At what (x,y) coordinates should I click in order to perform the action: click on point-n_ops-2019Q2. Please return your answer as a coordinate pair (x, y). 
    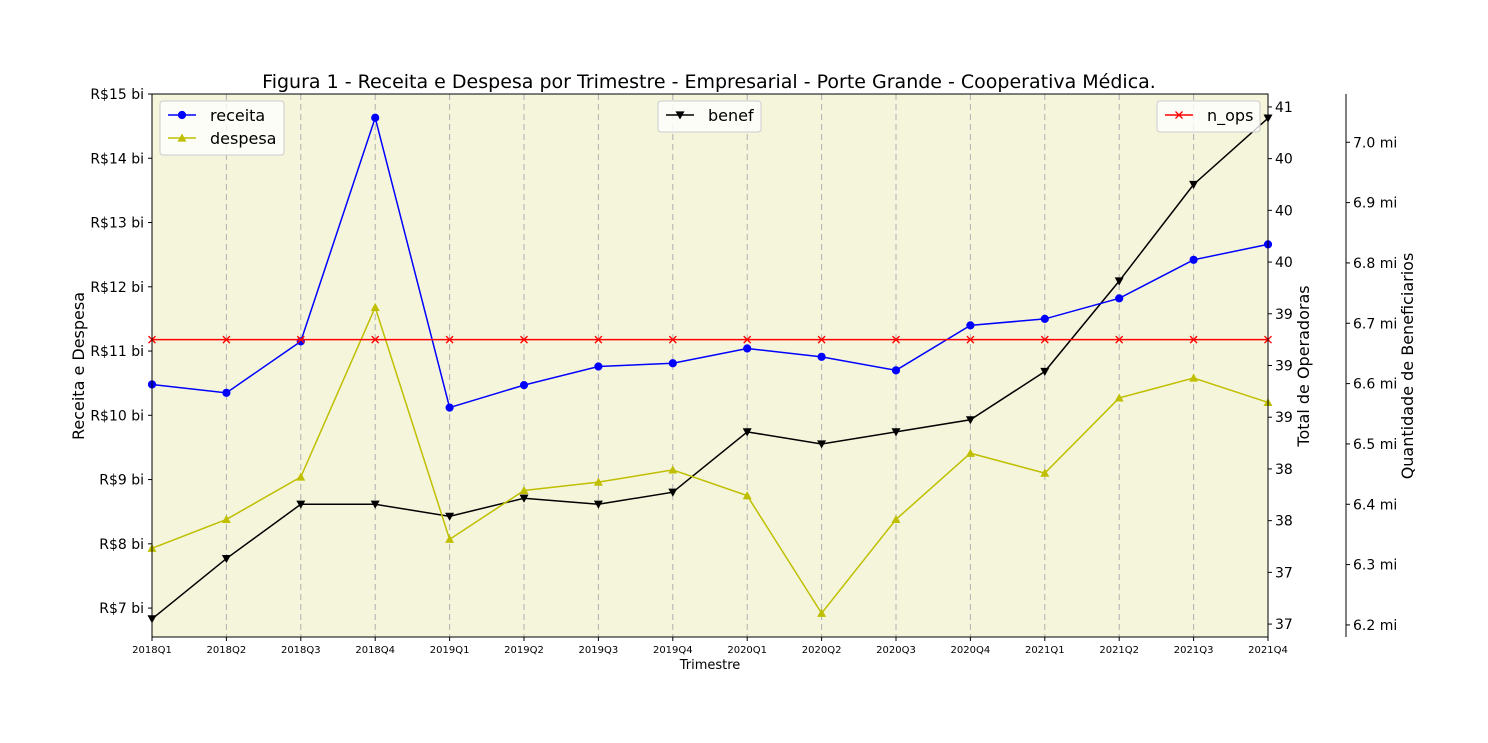
    Looking at the image, I should click on (524, 339).